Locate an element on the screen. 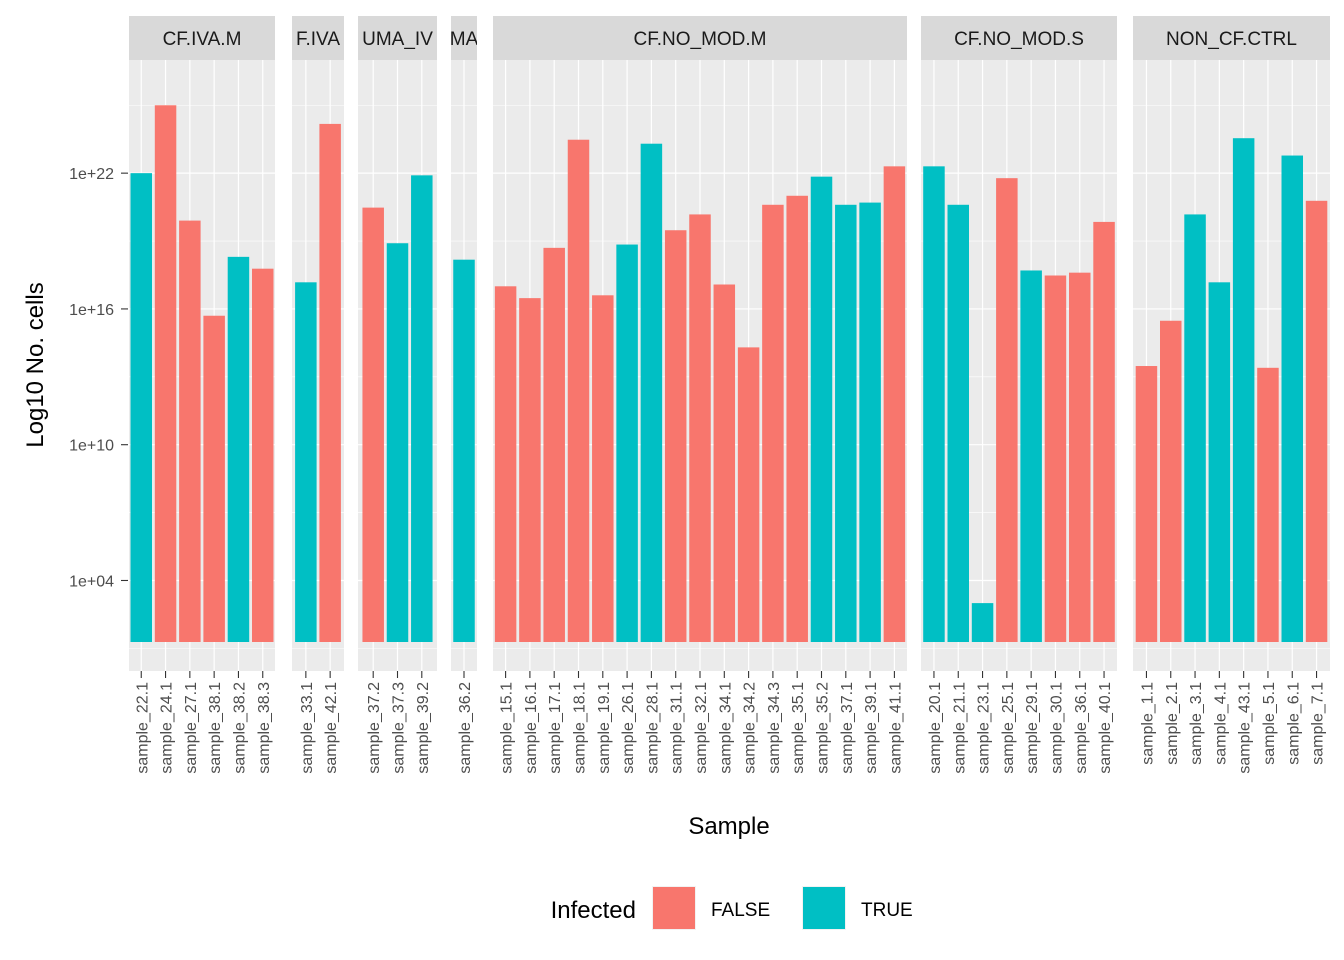 This screenshot has width=1344, height=960. x-tick-label: sample_38.1 is located at coordinates (215, 728).